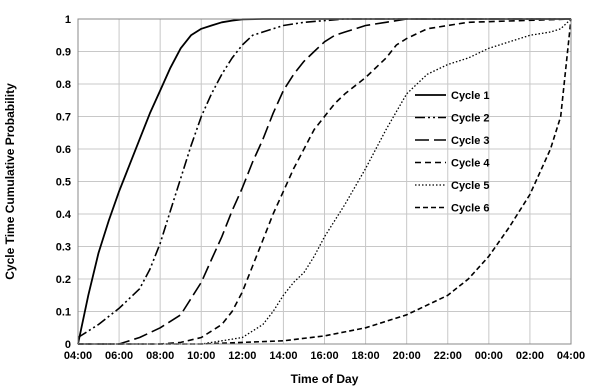  I want to click on x-tick-label: 00:00, so click(489, 356).